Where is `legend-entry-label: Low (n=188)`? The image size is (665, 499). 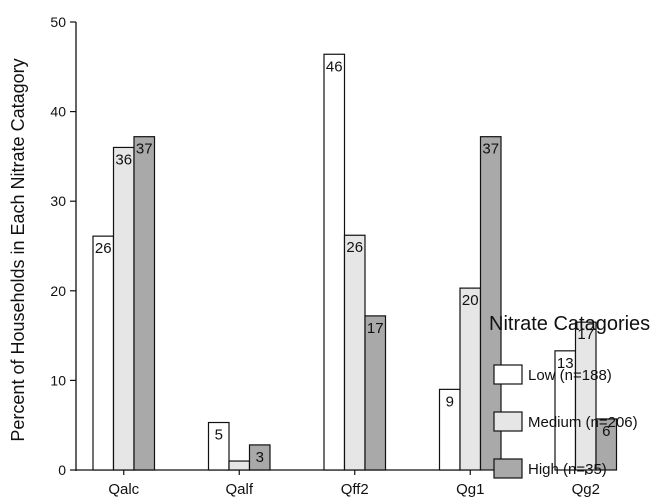
legend-entry-label: Low (n=188) is located at coordinates (570, 375).